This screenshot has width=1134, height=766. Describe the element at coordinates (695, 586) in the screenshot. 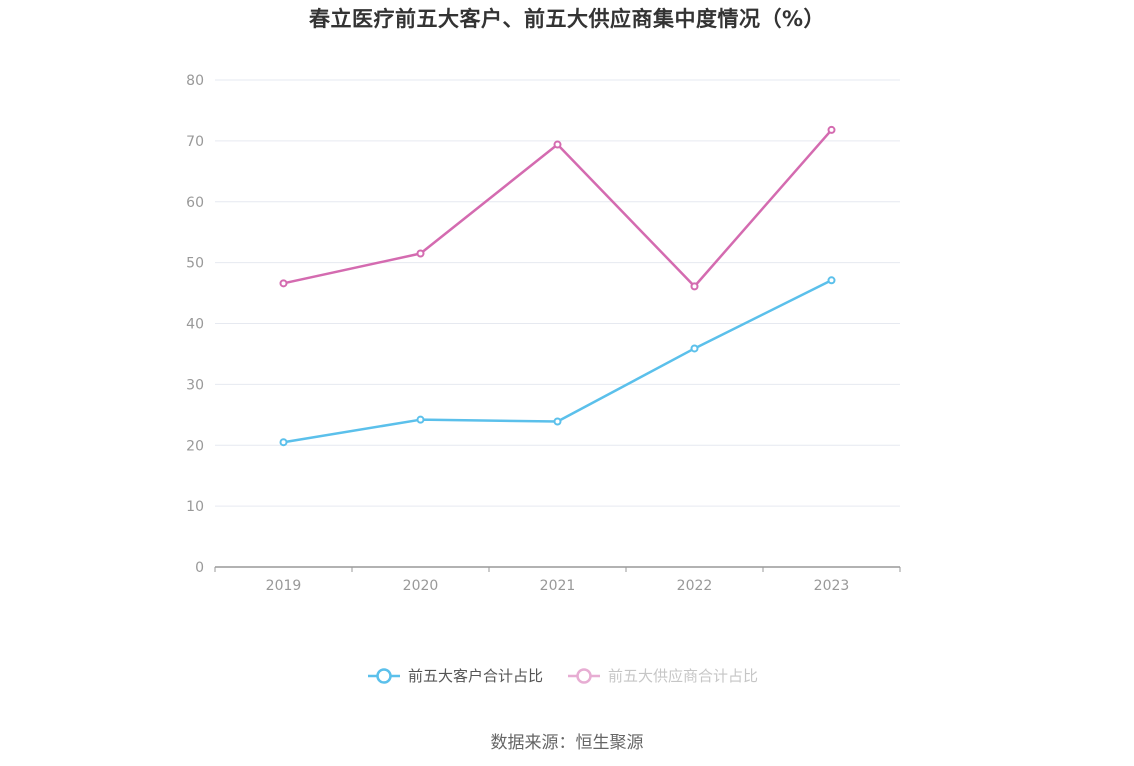

I see `x-tick-label: 2022` at that location.